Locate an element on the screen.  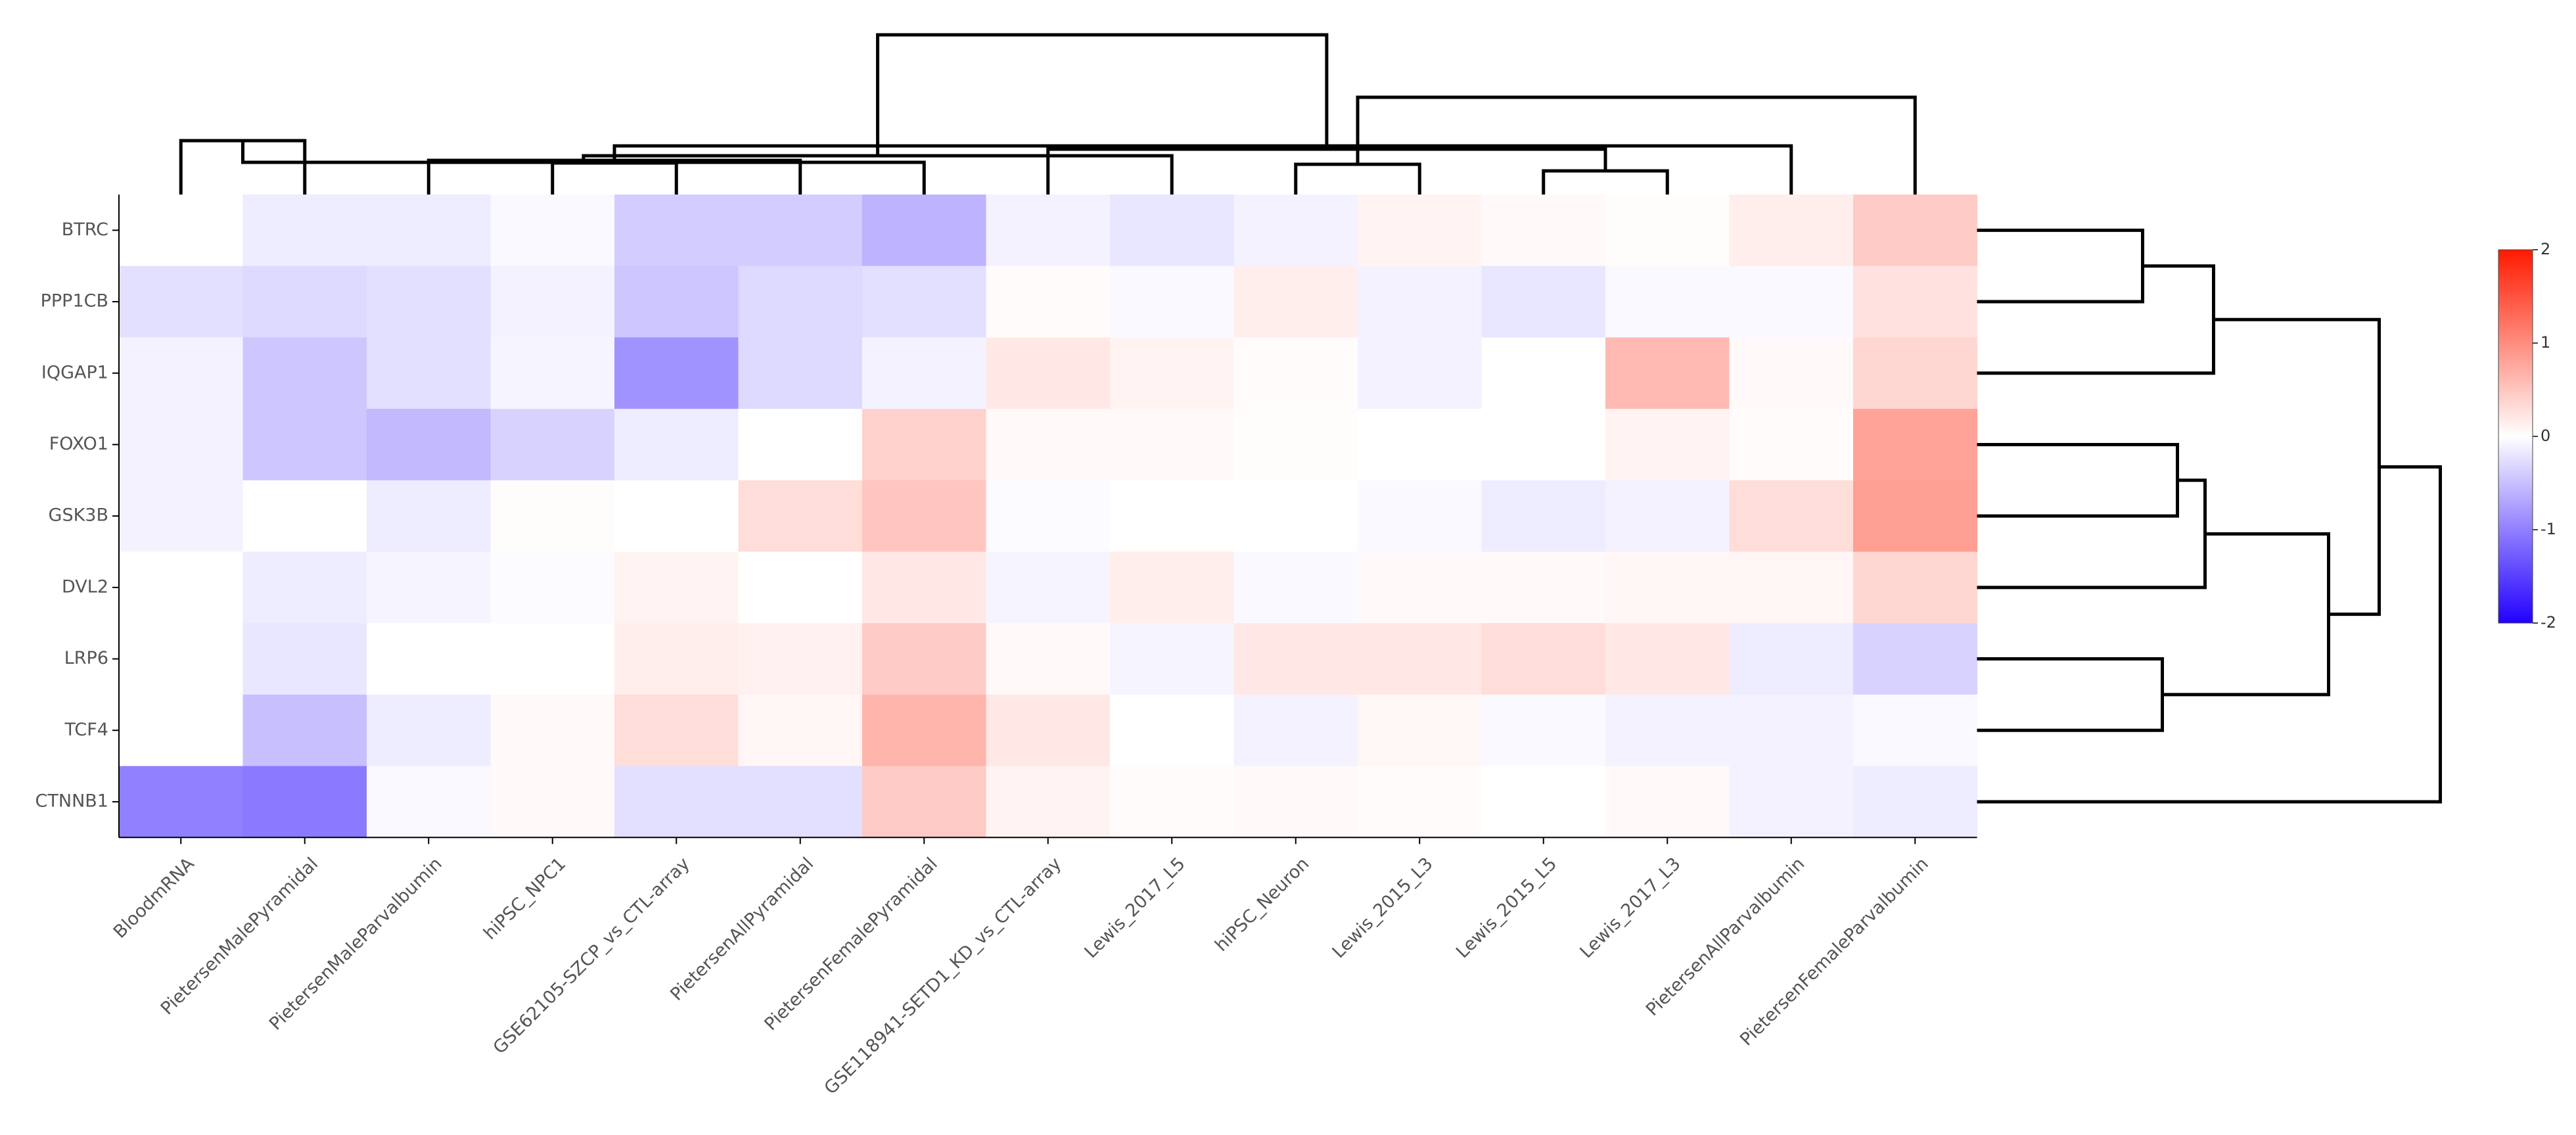
colorbar-gradient is located at coordinates (2515, 436).